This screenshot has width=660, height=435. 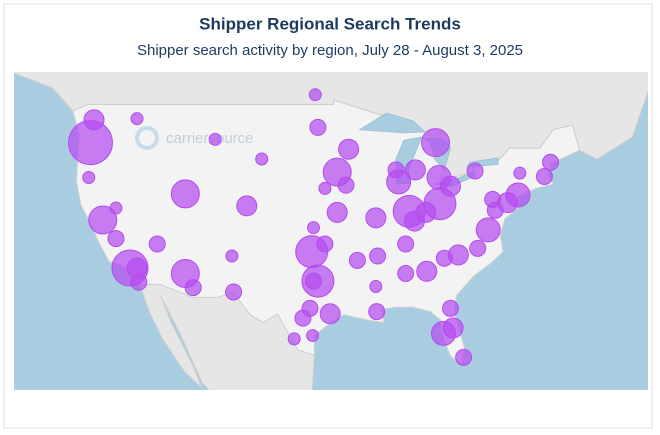 What do you see at coordinates (147, 138) in the screenshot?
I see `logo-ring` at bounding box center [147, 138].